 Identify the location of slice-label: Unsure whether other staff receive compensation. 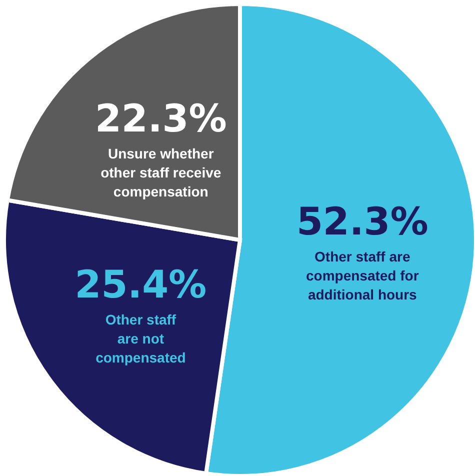
(161, 173).